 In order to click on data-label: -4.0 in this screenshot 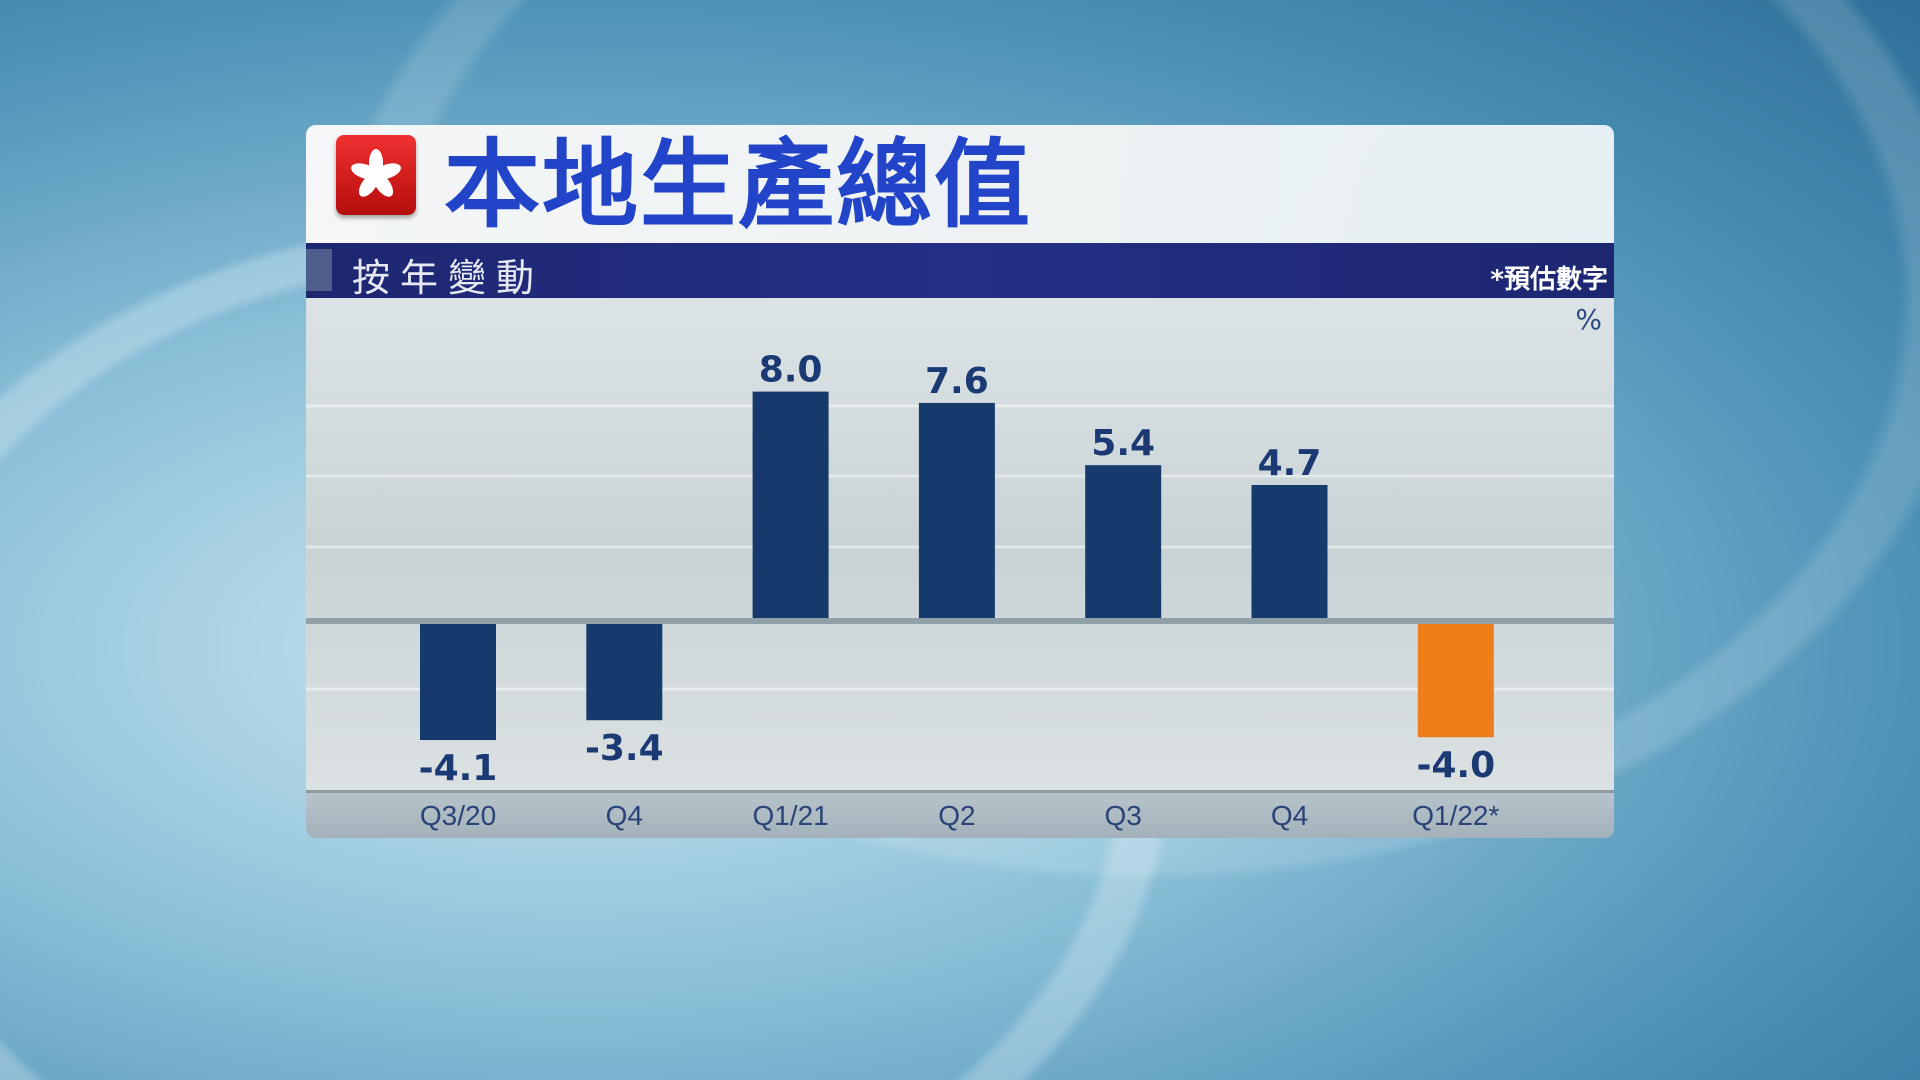, I will do `click(1455, 765)`.